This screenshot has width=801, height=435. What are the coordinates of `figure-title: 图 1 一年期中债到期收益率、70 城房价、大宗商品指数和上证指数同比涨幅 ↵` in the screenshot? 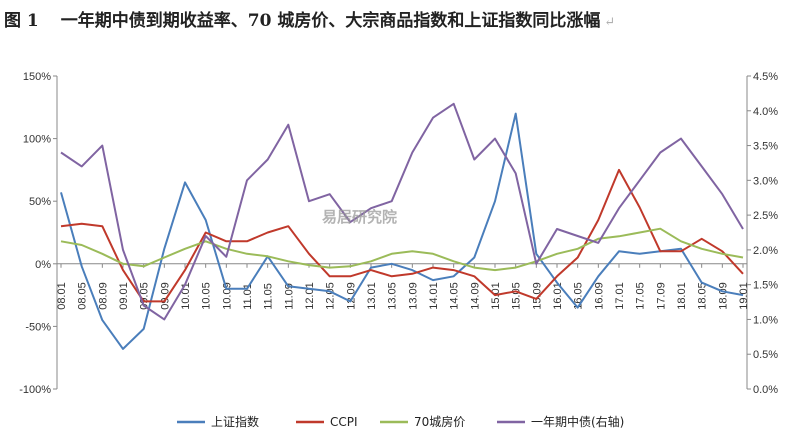 It's located at (400, 19).